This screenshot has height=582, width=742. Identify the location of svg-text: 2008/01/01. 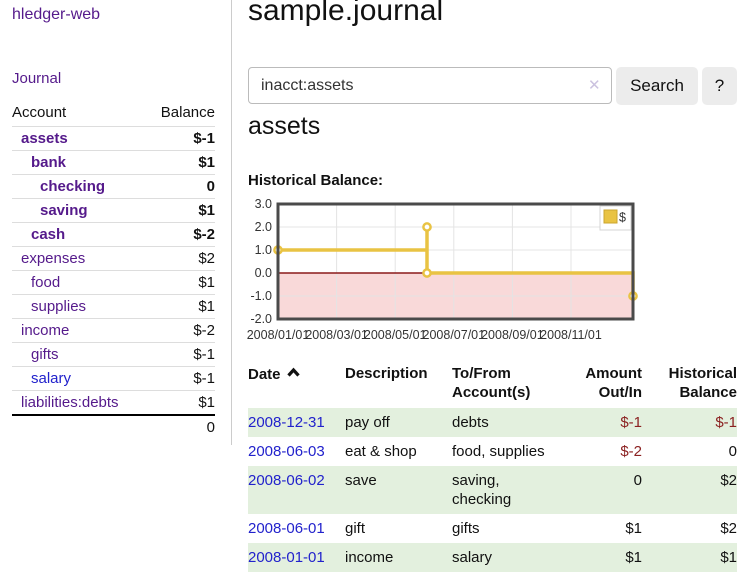
(278, 335).